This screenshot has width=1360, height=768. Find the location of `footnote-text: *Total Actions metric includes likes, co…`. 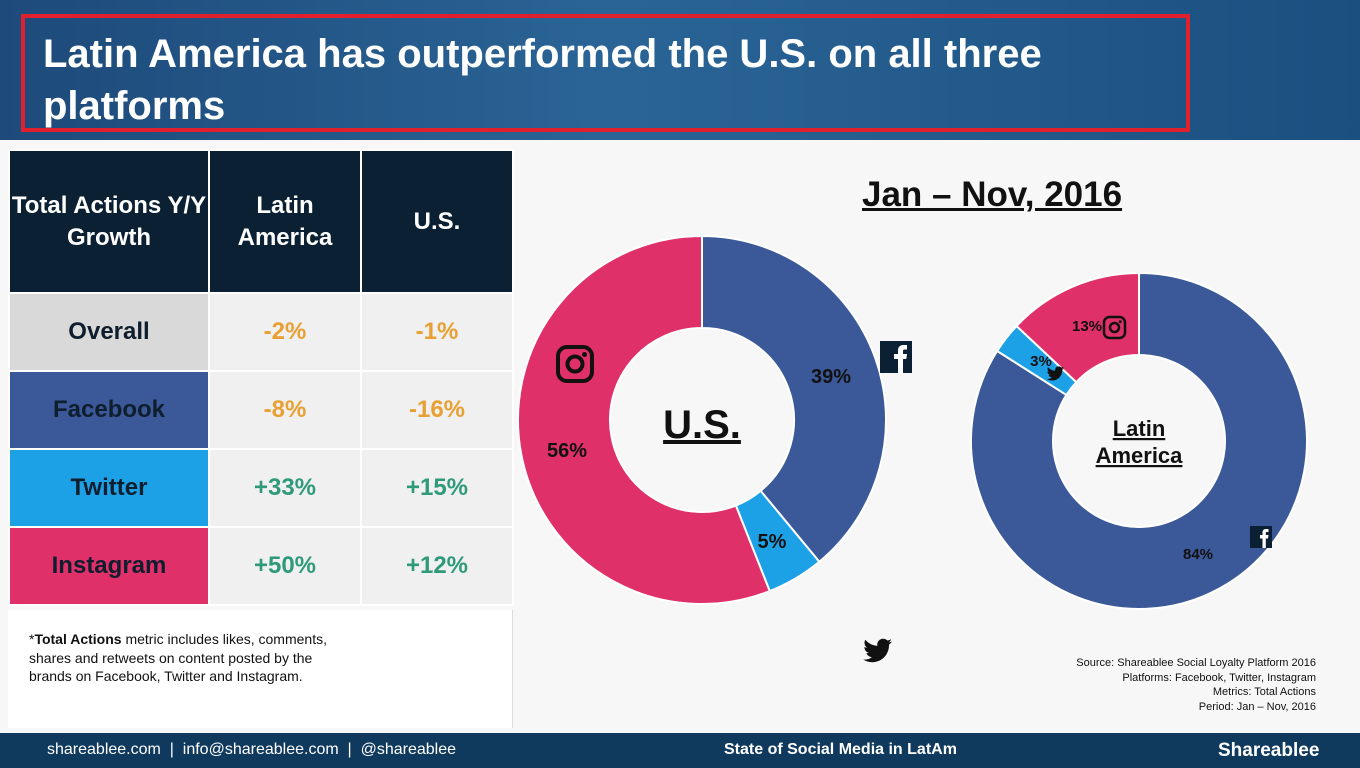

footnote-text: *Total Actions metric includes likes, co… is located at coordinates (189, 658).